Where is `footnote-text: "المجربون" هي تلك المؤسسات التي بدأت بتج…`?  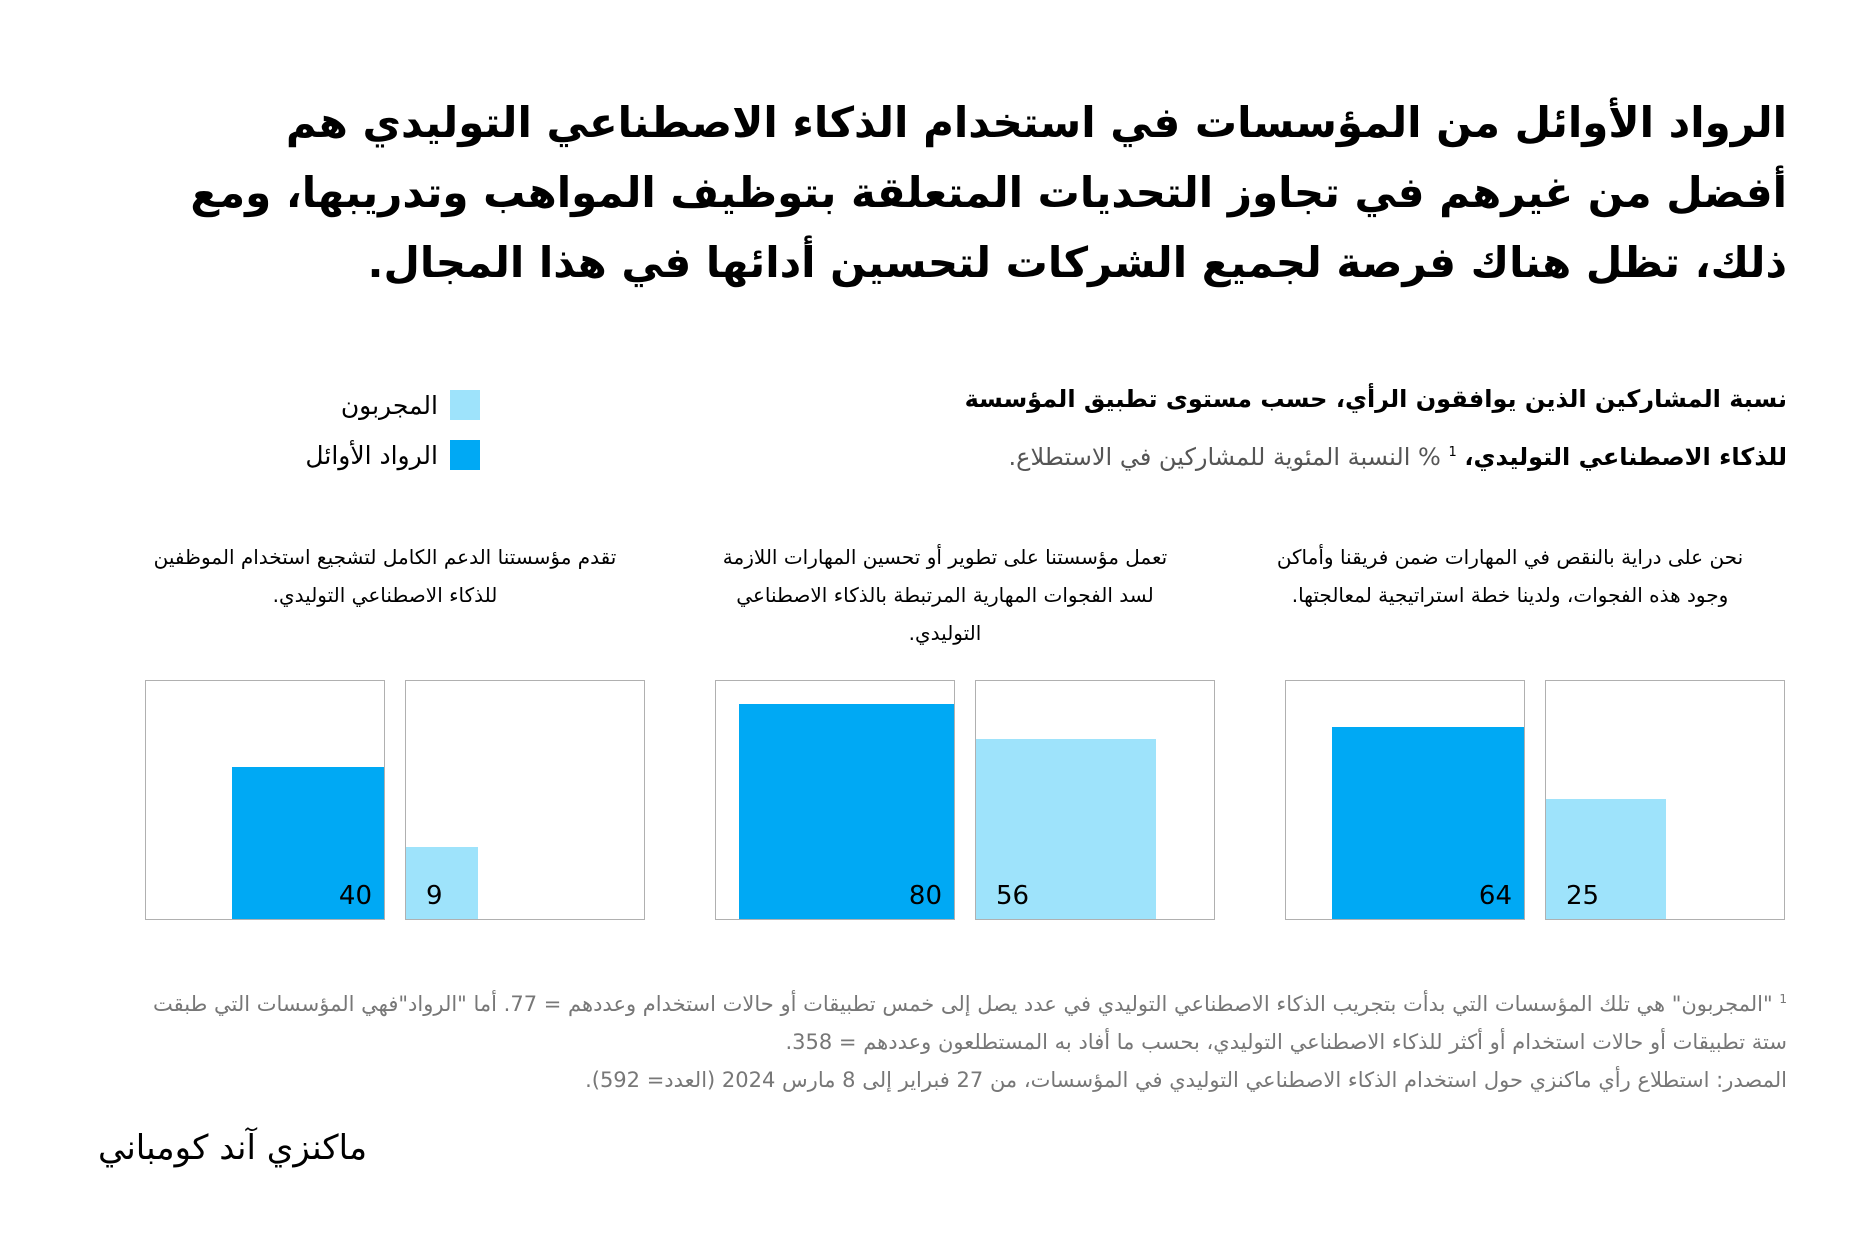 footnote-text: "المجربون" هي تلك المؤسسات التي بدأت بتج… is located at coordinates (970, 1023).